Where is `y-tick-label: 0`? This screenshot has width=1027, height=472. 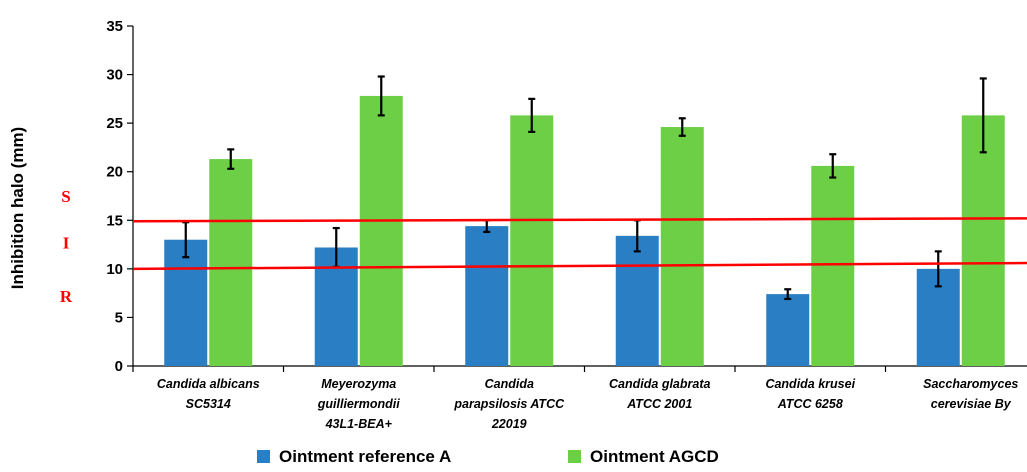 y-tick-label: 0 is located at coordinates (119, 366).